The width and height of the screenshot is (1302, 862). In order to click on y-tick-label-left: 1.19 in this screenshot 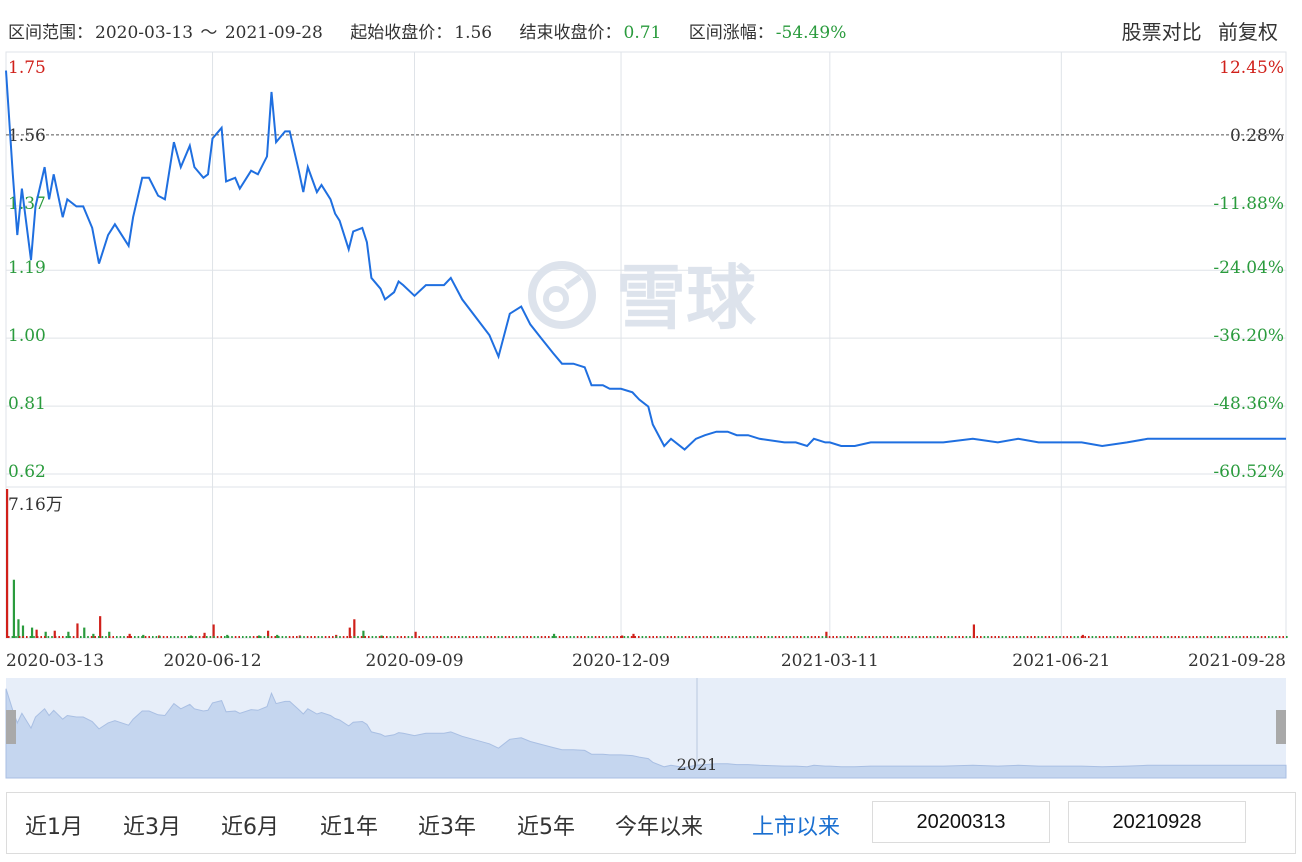, I will do `click(27, 268)`.